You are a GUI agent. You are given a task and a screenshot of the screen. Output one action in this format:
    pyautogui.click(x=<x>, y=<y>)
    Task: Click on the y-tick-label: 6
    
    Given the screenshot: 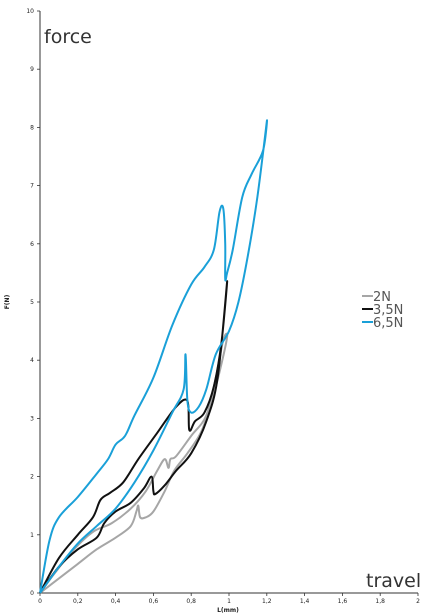 What is the action you would take?
    pyautogui.click(x=32, y=244)
    